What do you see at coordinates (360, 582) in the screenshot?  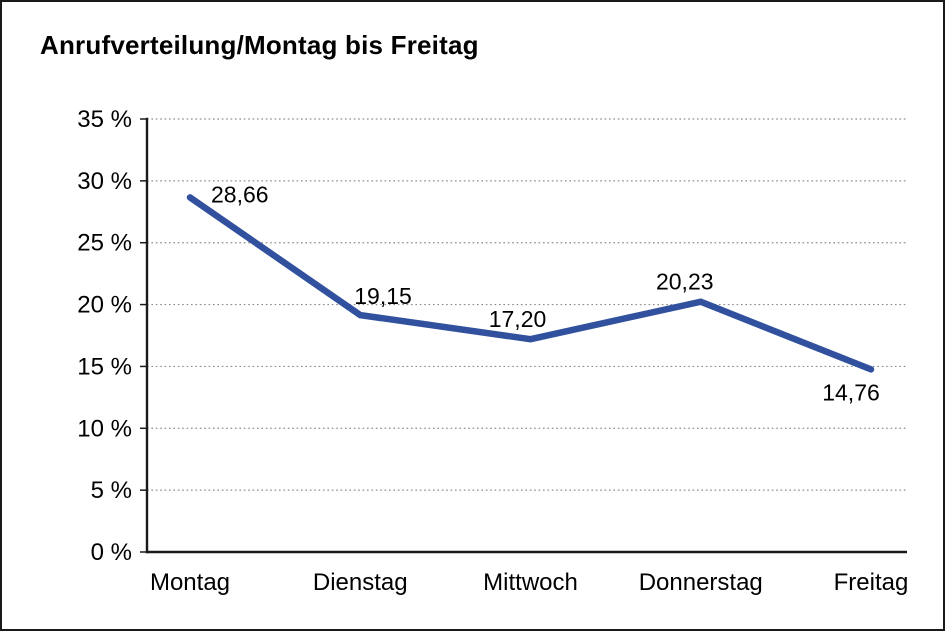 I see `x-category-label: Dienstag` at bounding box center [360, 582].